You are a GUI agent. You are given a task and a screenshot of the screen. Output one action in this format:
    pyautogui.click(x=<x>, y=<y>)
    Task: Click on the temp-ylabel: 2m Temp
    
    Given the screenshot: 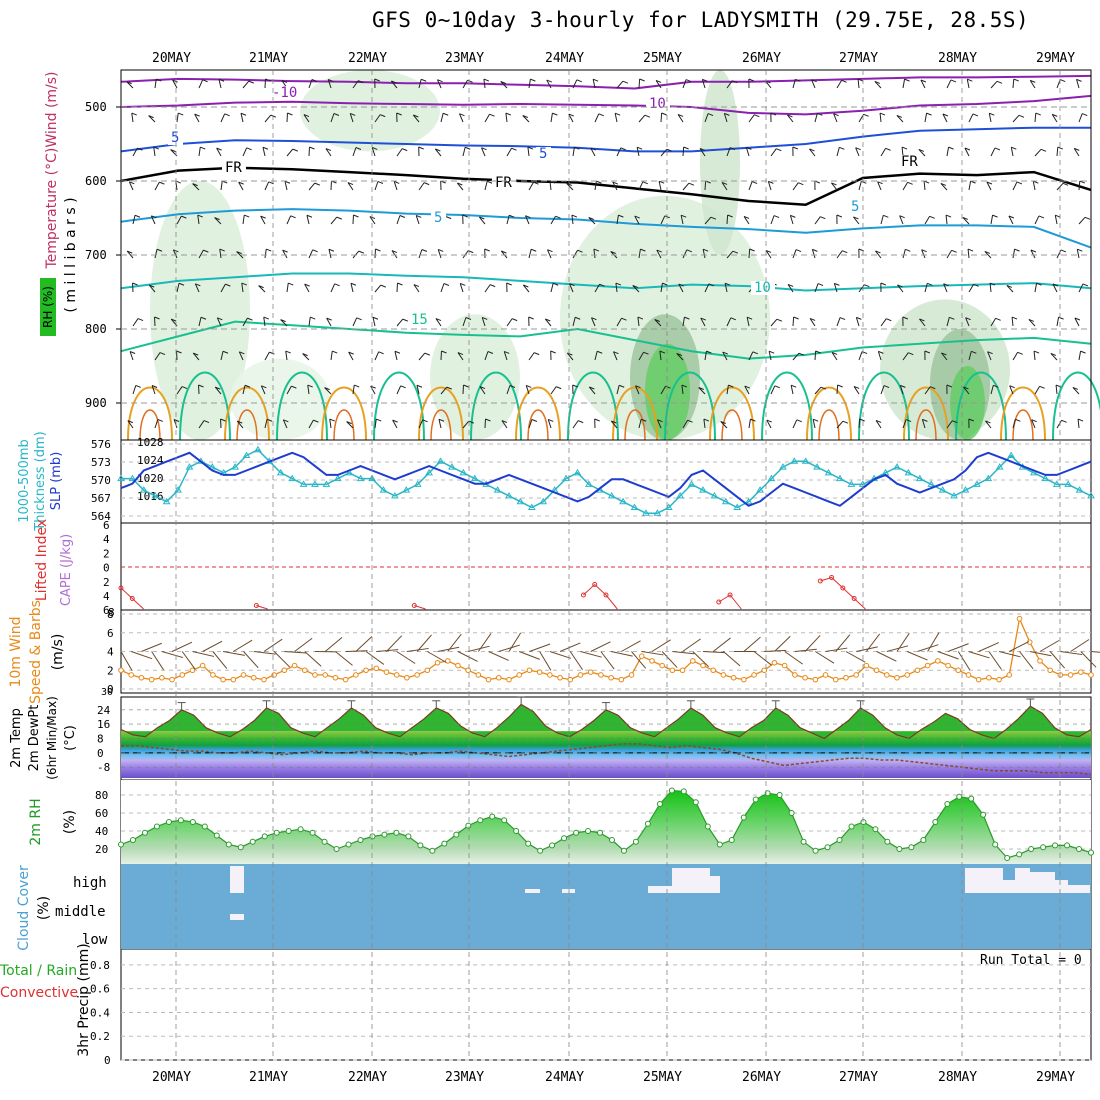 What is the action you would take?
    pyautogui.click(x=16, y=738)
    